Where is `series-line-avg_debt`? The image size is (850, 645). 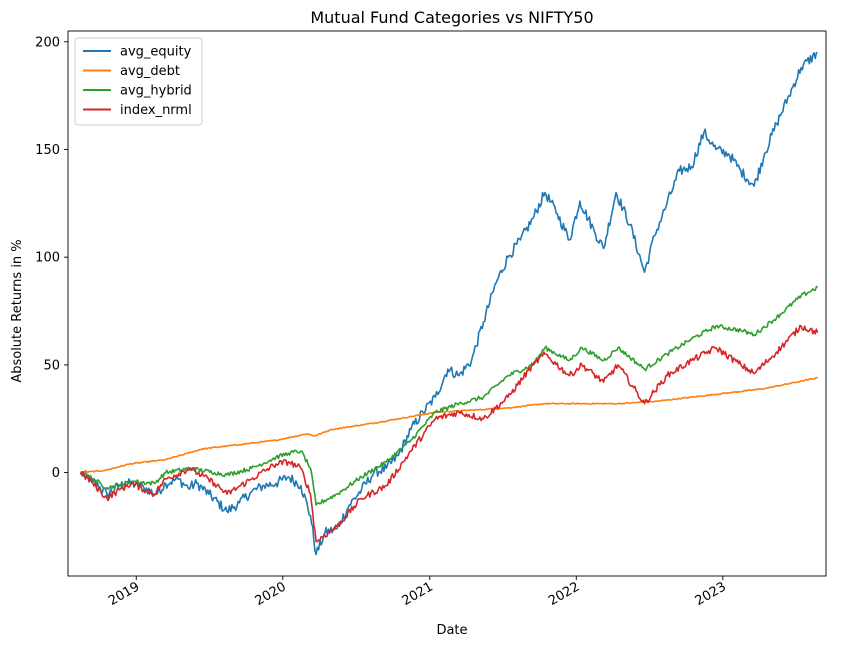
series-line-avg_debt is located at coordinates (449, 425).